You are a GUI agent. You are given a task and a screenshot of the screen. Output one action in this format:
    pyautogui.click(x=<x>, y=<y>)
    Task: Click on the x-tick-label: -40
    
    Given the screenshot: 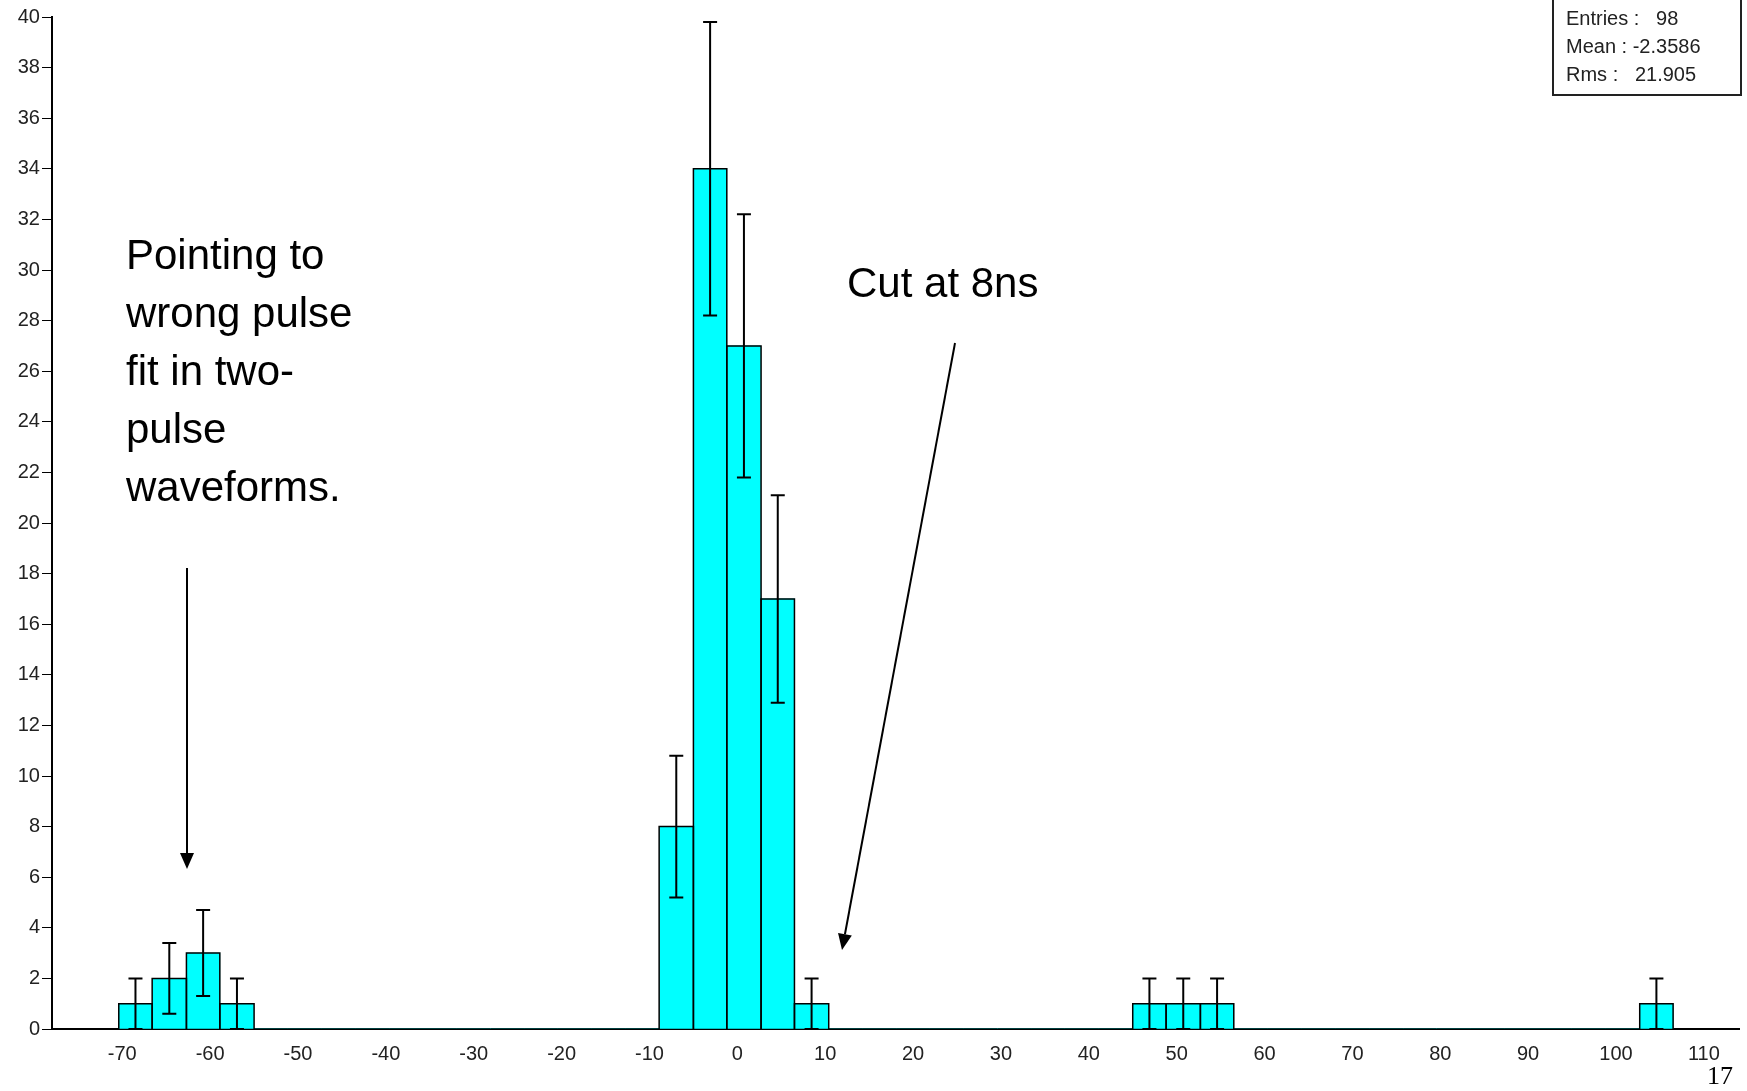 What is the action you would take?
    pyautogui.click(x=386, y=1052)
    